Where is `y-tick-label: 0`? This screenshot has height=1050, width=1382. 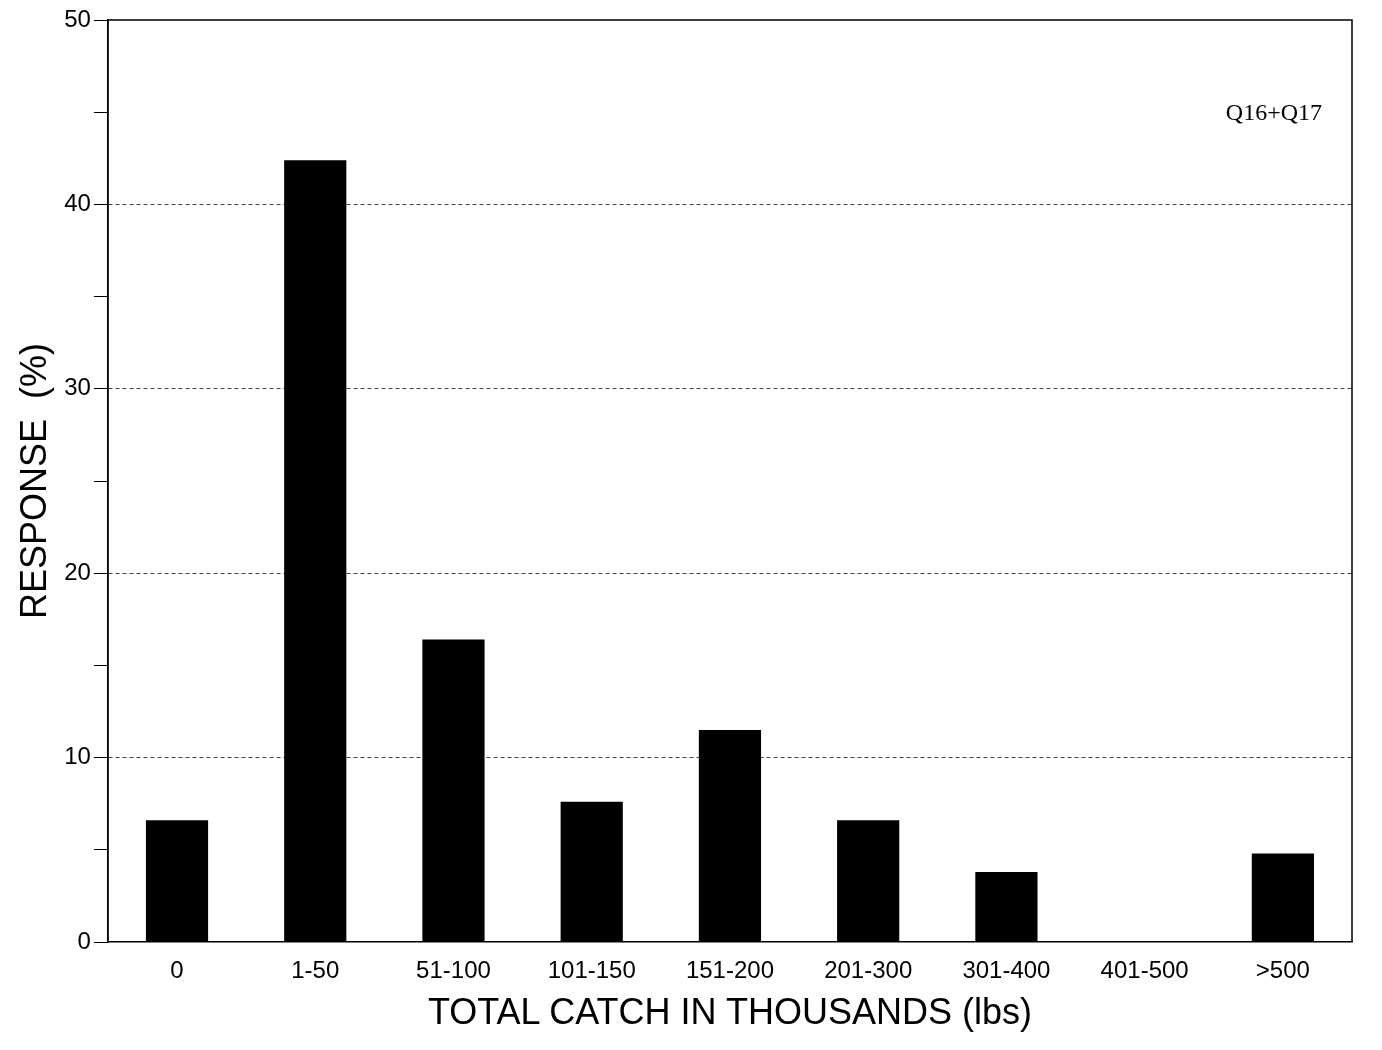 y-tick-label: 0 is located at coordinates (84, 940).